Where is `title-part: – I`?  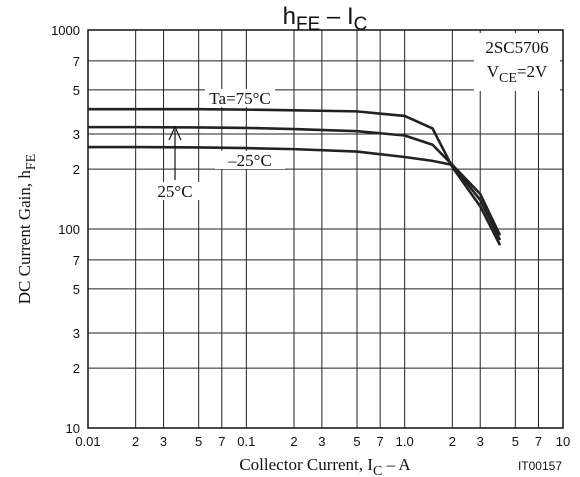
title-part: – I is located at coordinates (336, 16).